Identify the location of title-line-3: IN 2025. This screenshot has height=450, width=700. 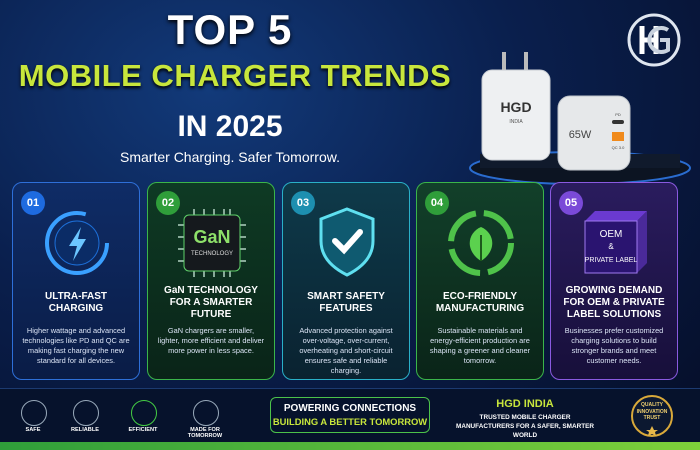
(230, 126).